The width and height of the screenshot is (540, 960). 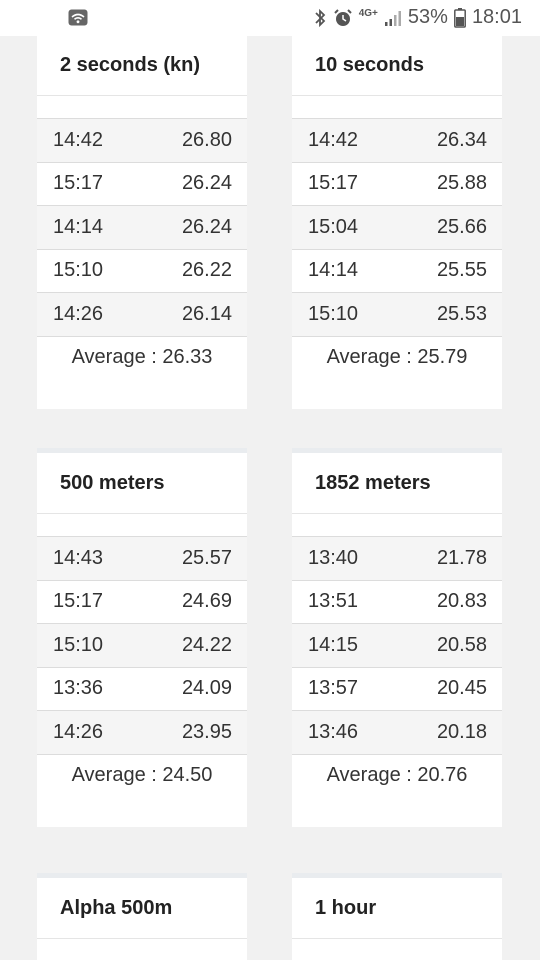 What do you see at coordinates (397, 271) in the screenshot?
I see `table-row: 14:14 25.55` at bounding box center [397, 271].